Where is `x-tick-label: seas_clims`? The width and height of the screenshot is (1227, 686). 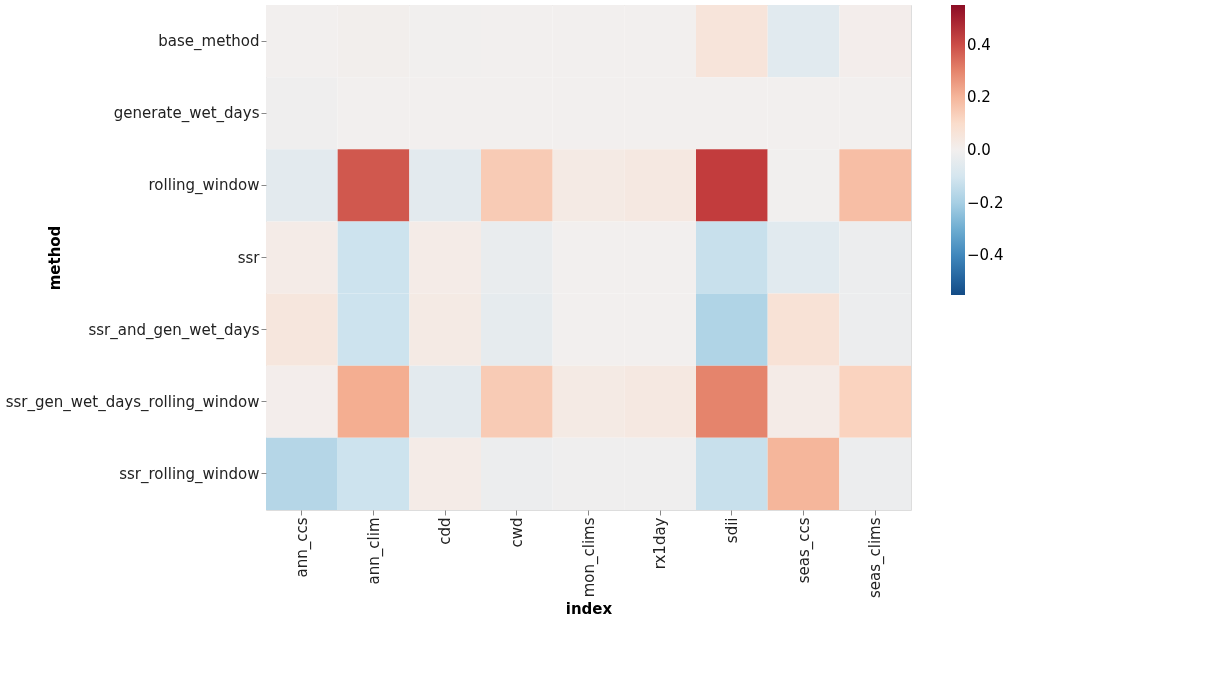
x-tick-label: seas_clims is located at coordinates (876, 558).